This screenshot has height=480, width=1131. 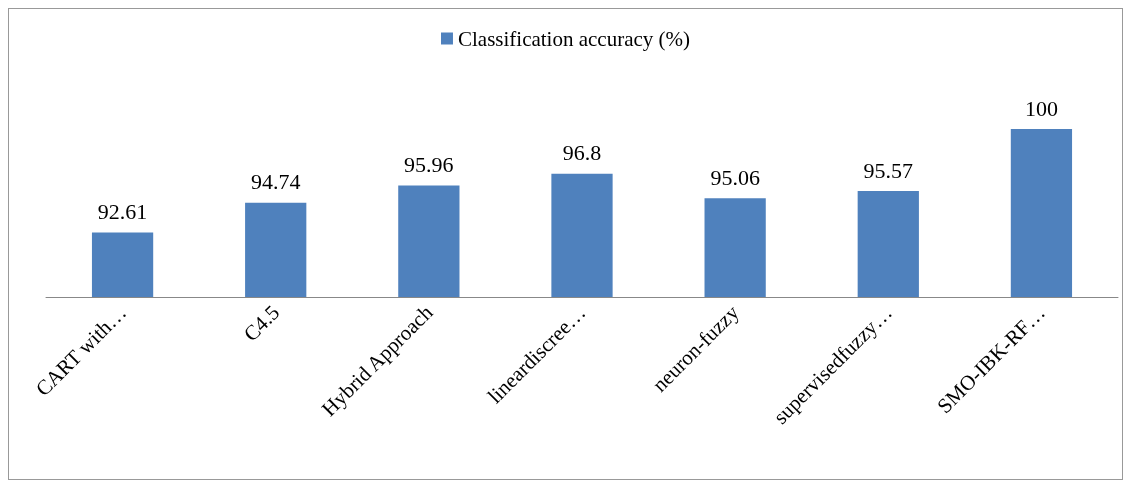 What do you see at coordinates (275, 182) in the screenshot?
I see `data-label: 94.74` at bounding box center [275, 182].